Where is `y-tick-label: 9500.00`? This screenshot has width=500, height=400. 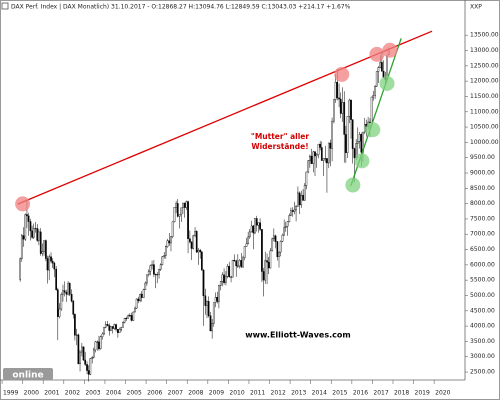
y-tick-label: 9500.00 is located at coordinates (482, 157).